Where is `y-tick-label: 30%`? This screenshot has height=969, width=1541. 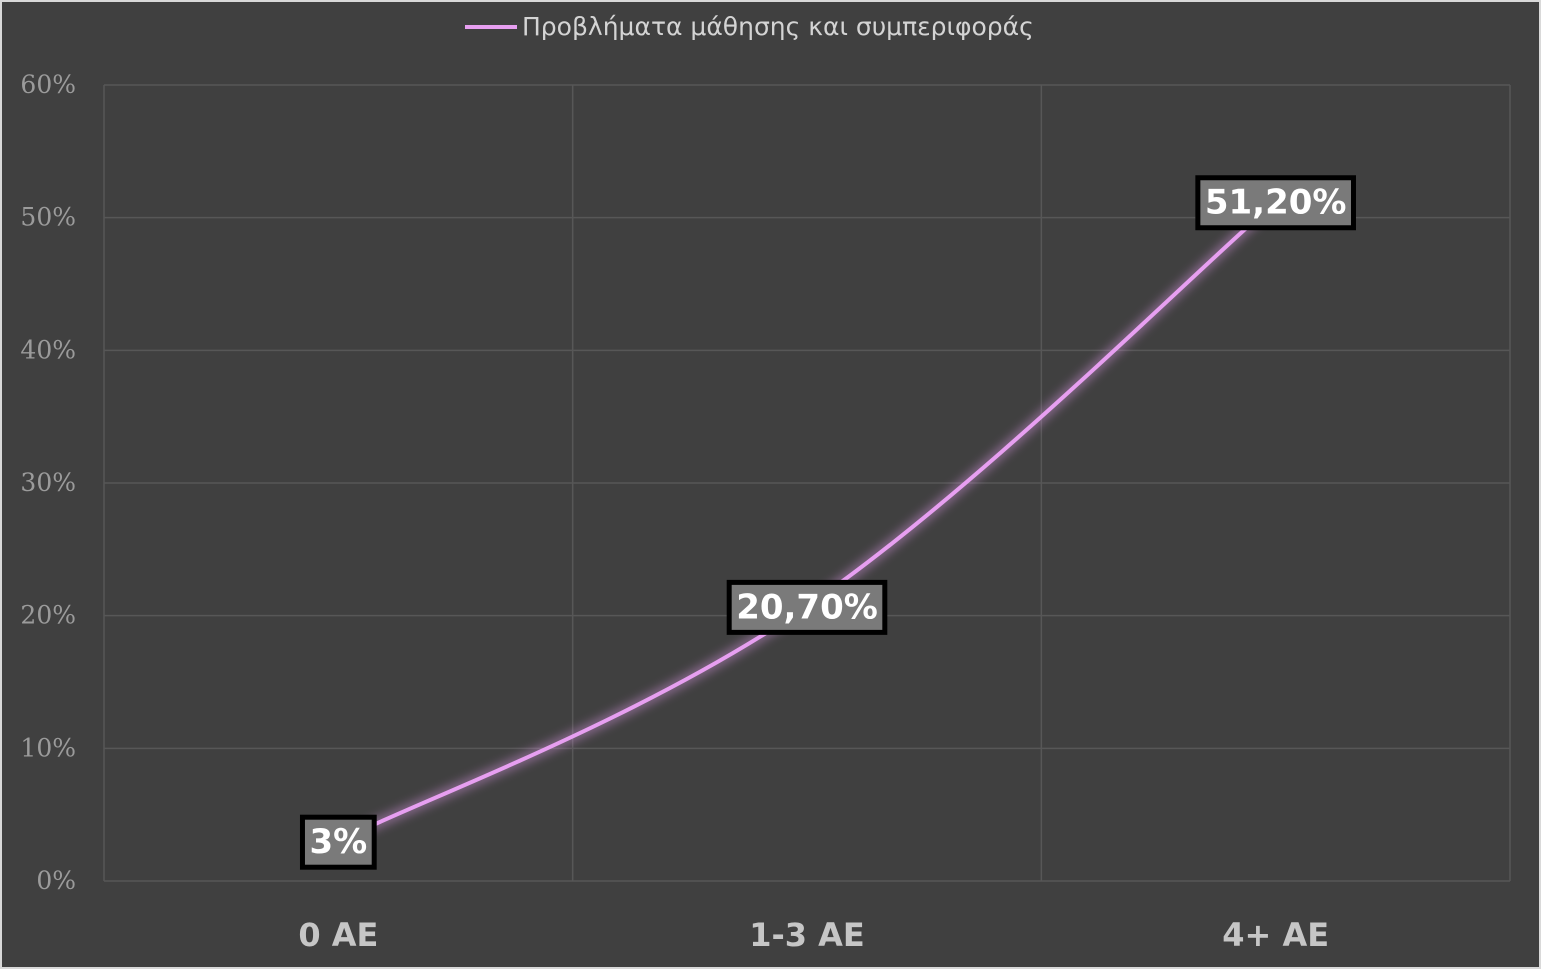 y-tick-label: 30% is located at coordinates (48, 482).